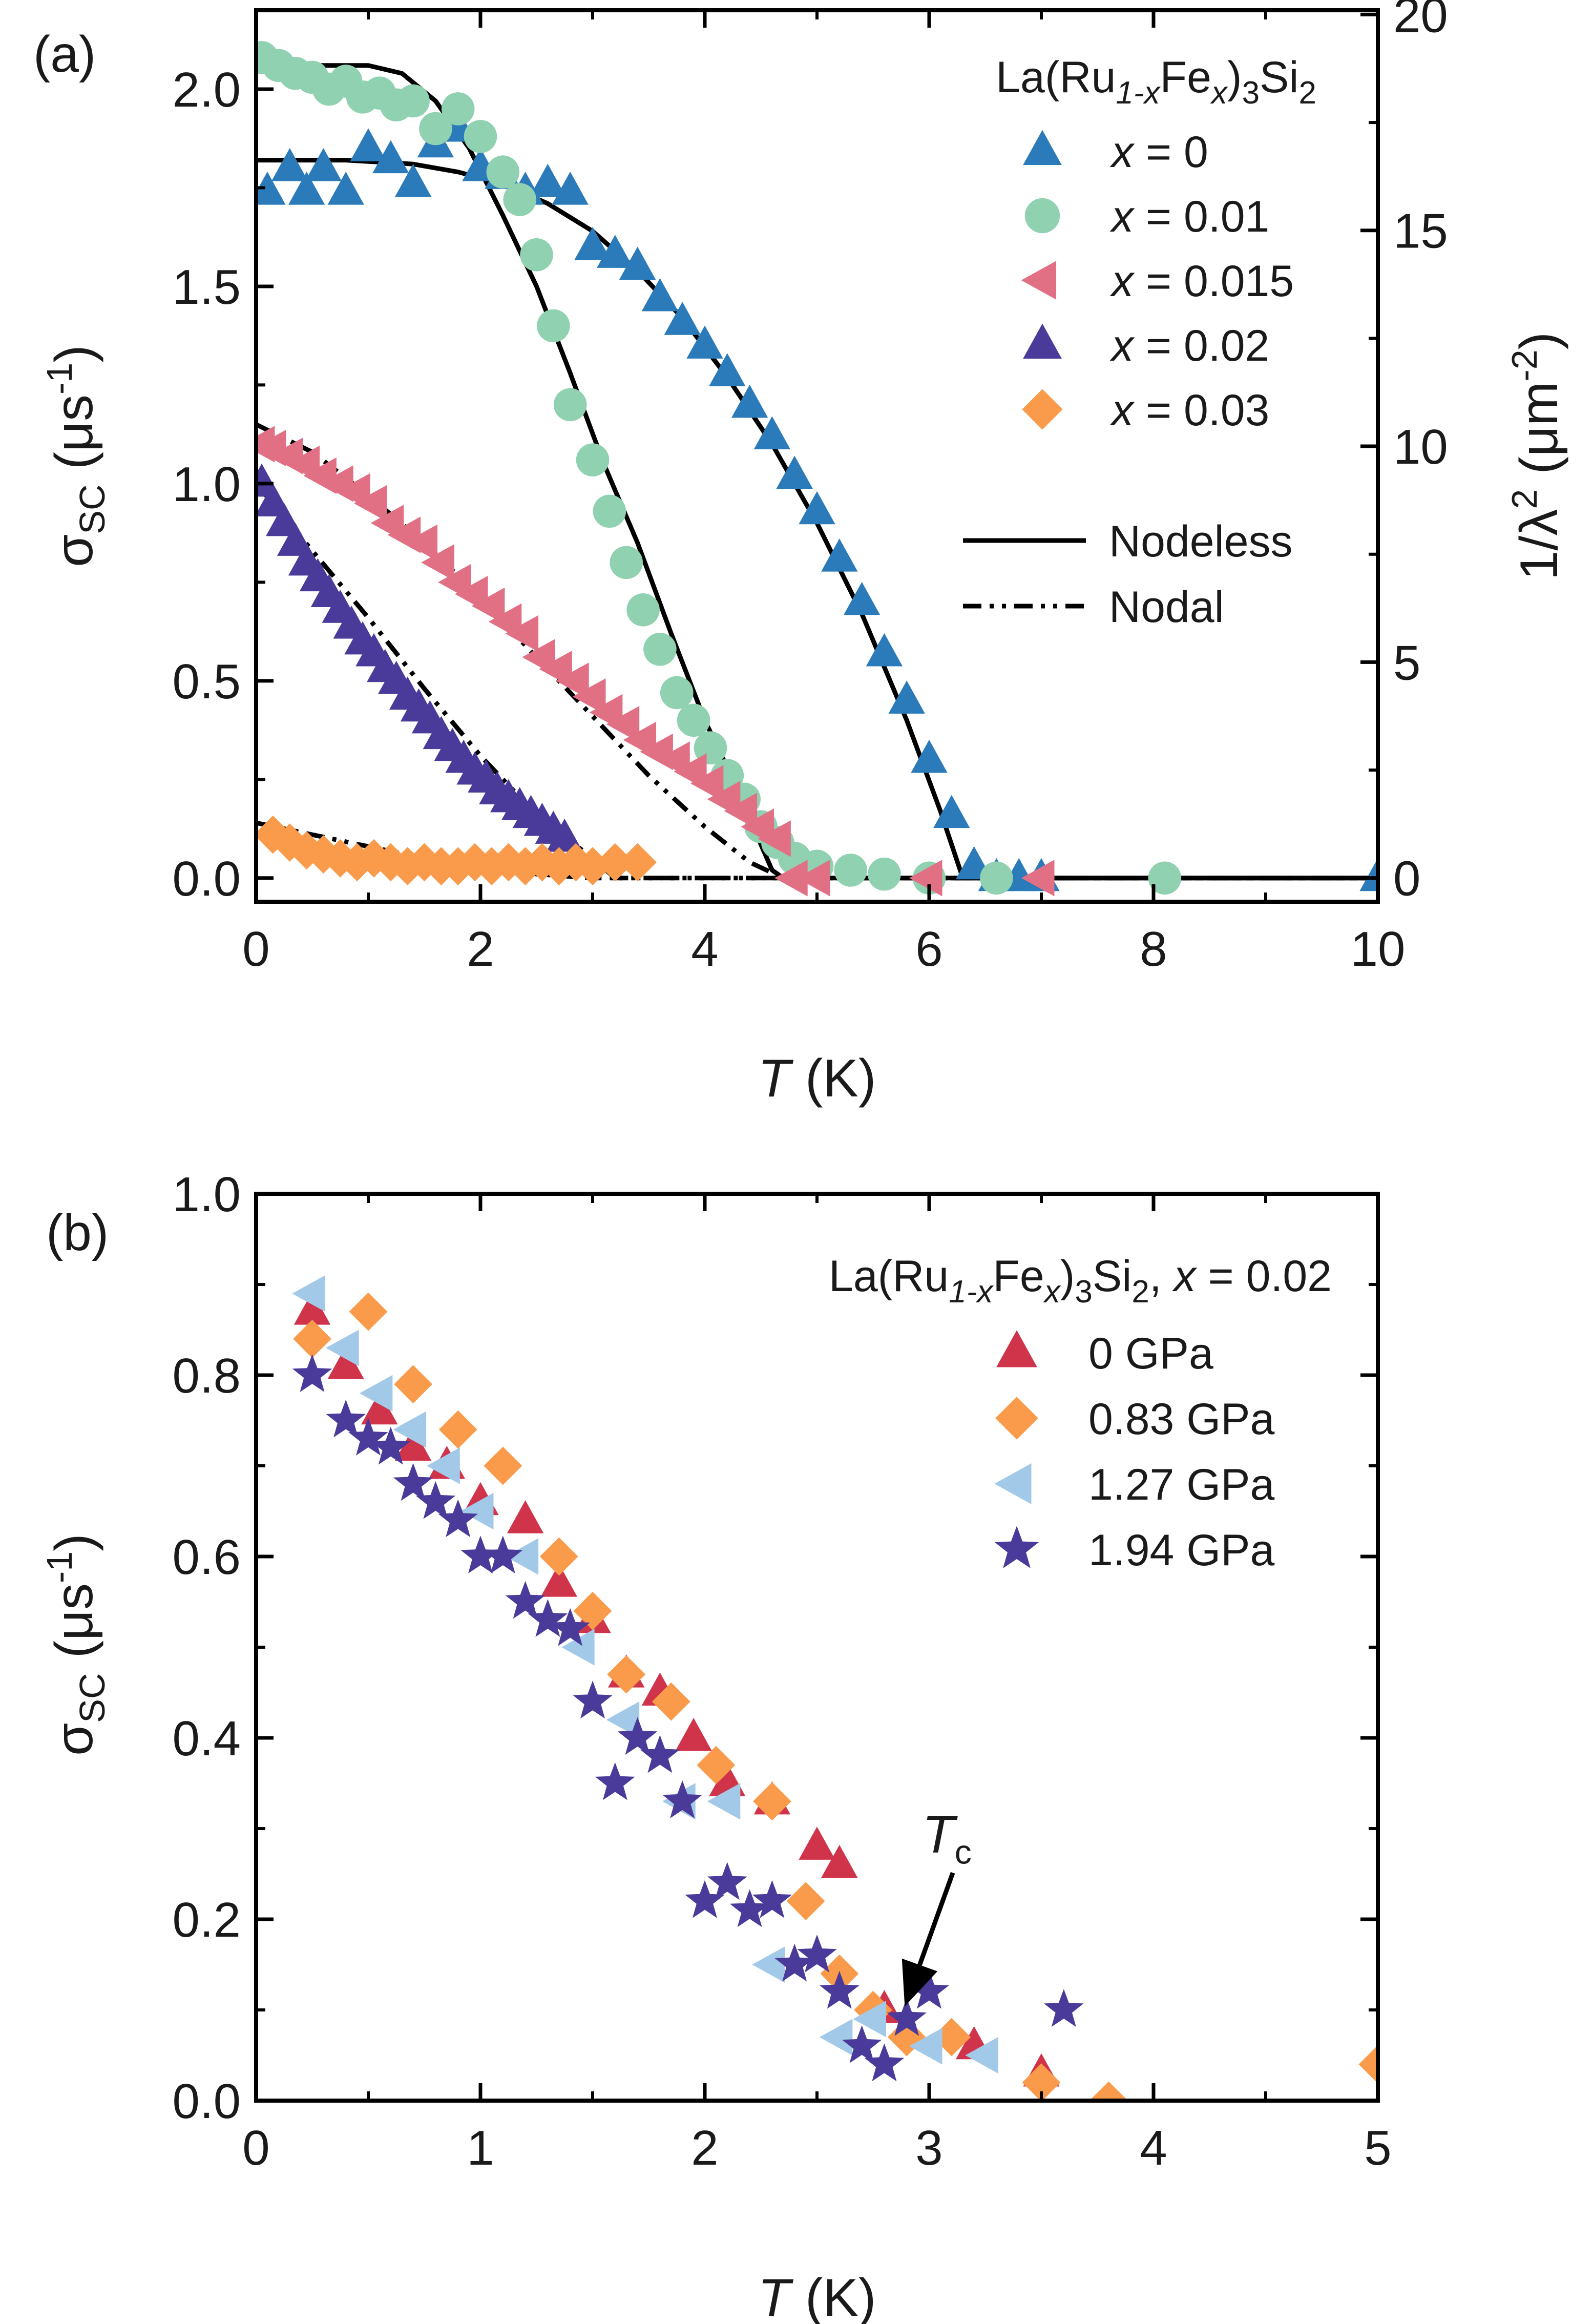  What do you see at coordinates (75, 456) in the screenshot?
I see `panel-a-ylabel: σSC (μs-1)` at bounding box center [75, 456].